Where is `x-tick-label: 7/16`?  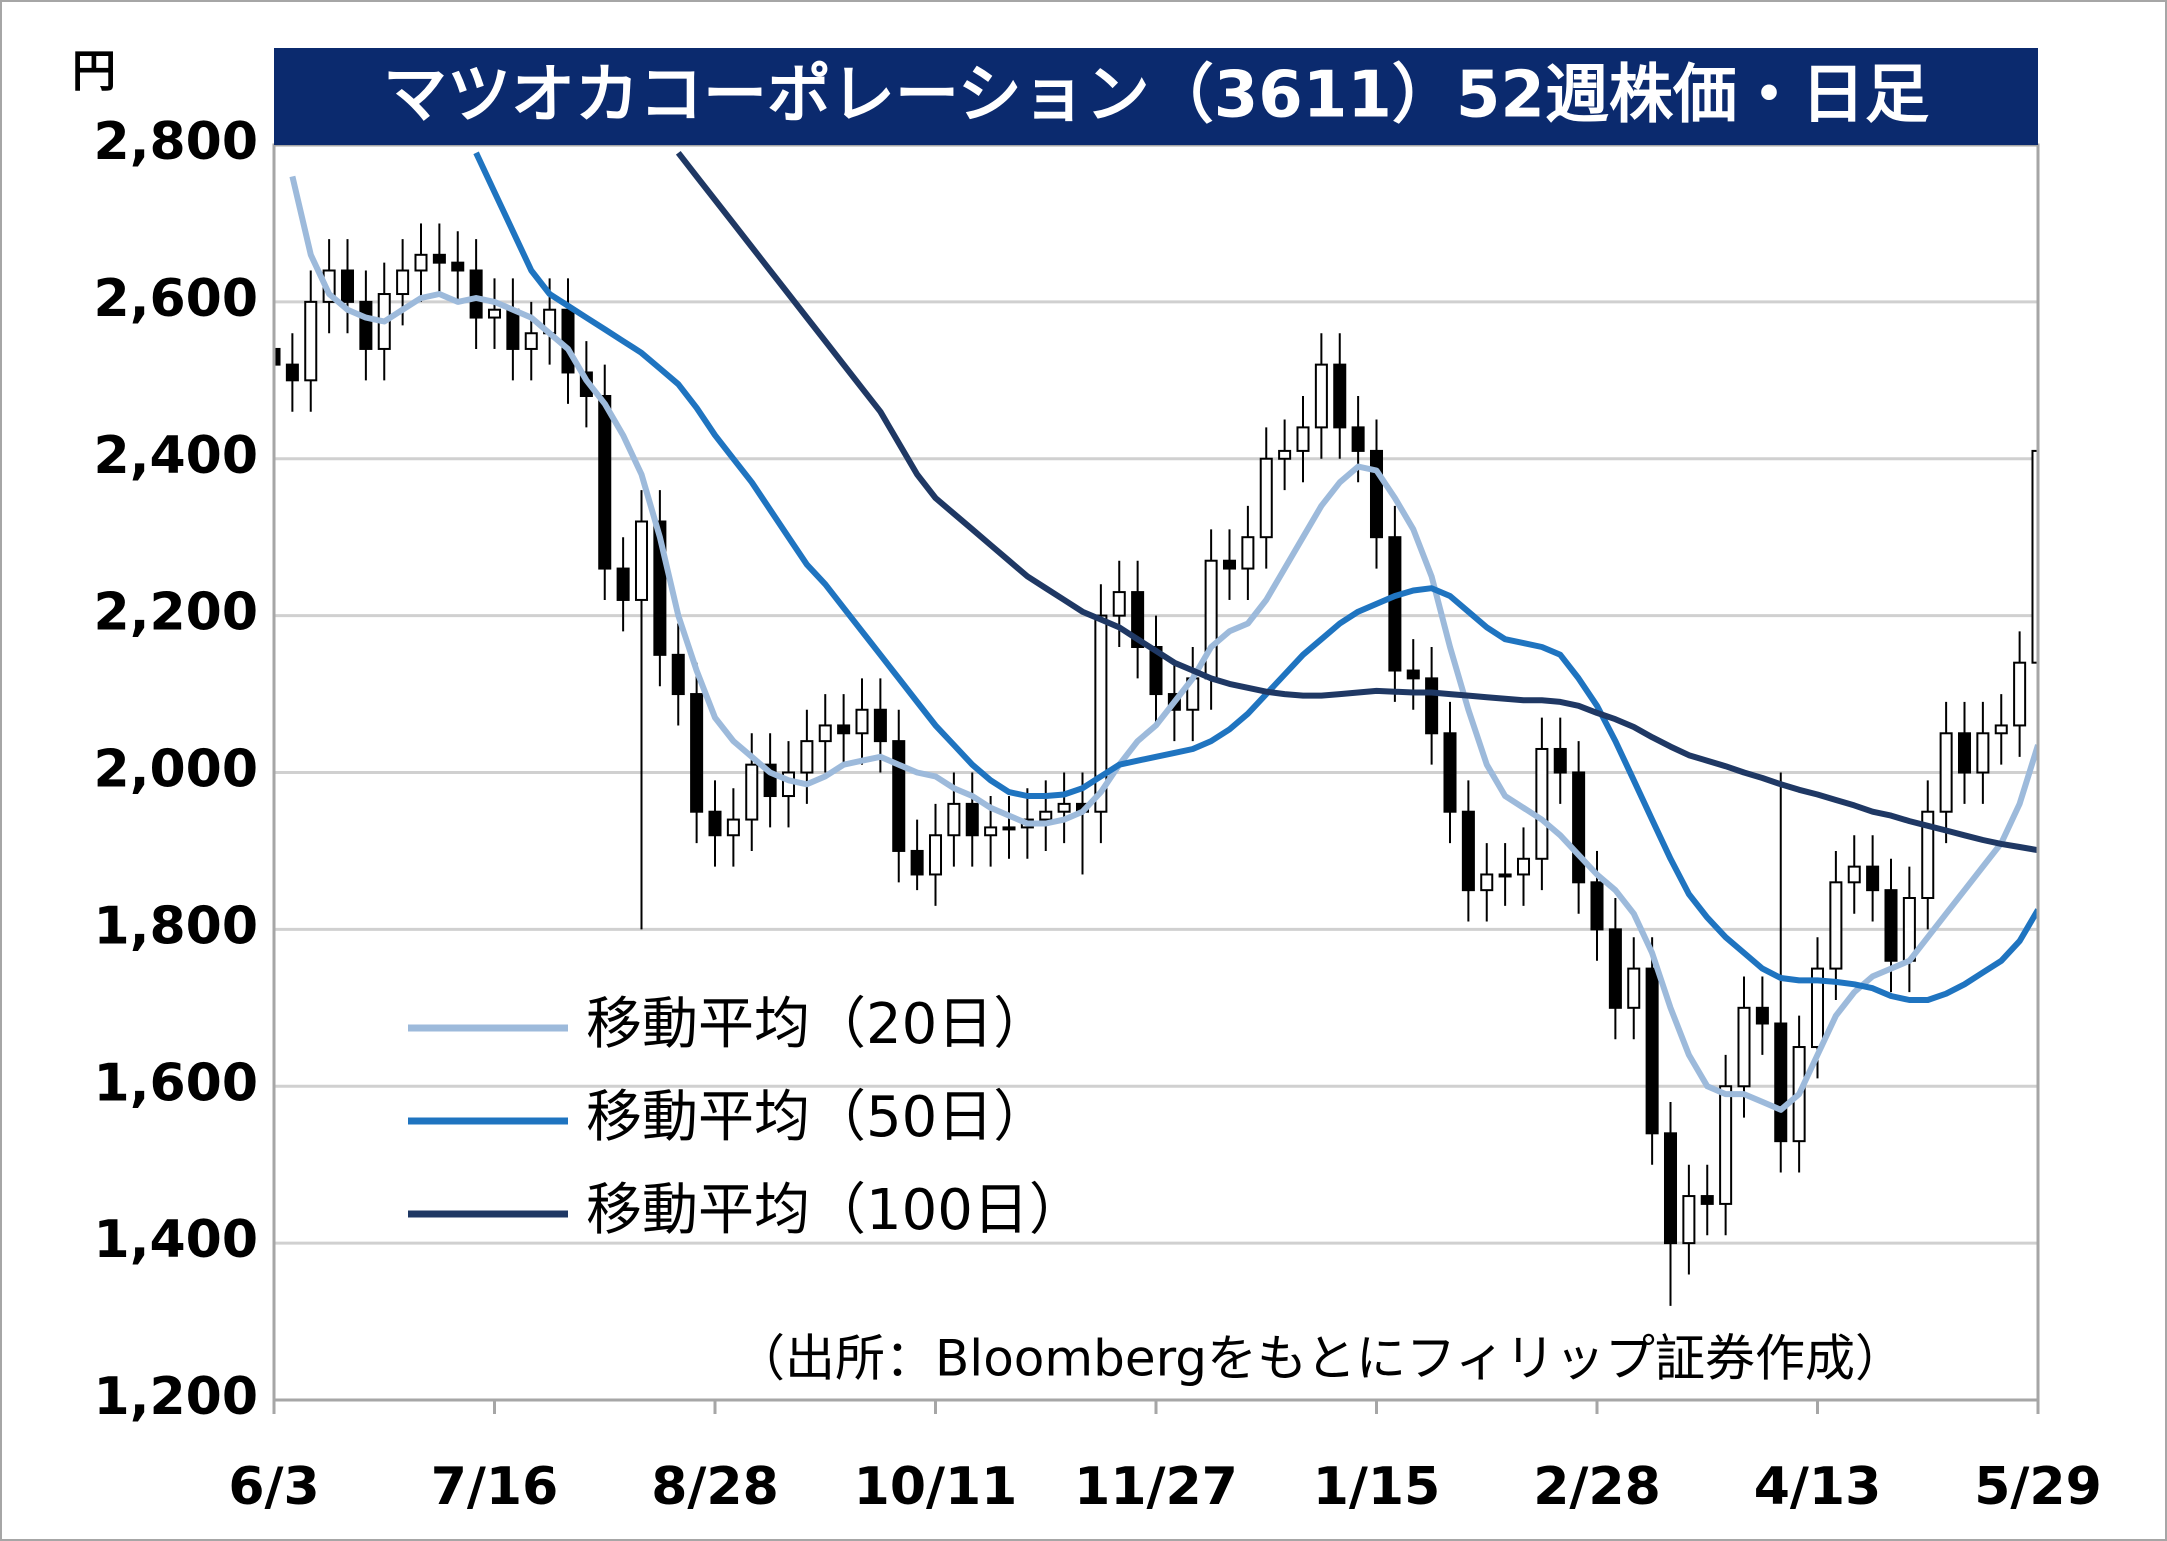 x-tick-label: 7/16 is located at coordinates (495, 1487).